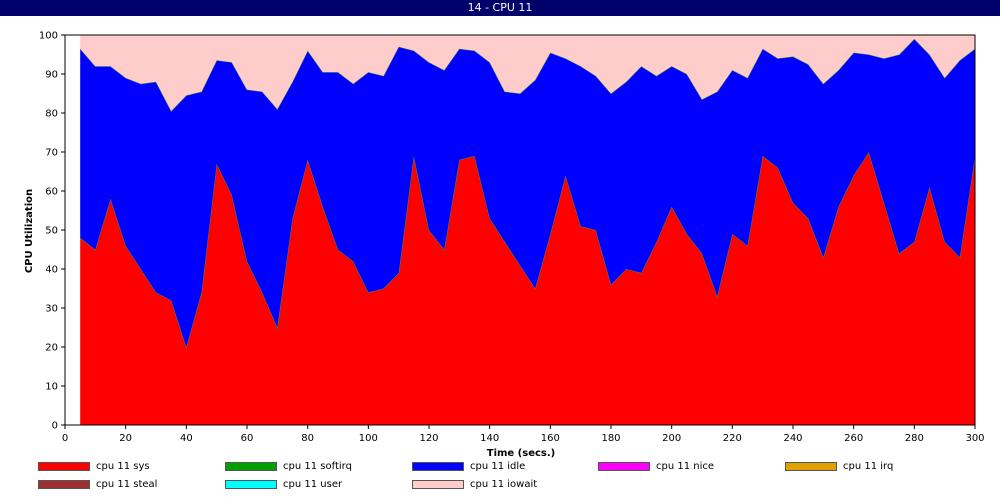 The height and width of the screenshot is (504, 1000). Describe the element at coordinates (65, 438) in the screenshot. I see `x-tick-label: 0` at that location.